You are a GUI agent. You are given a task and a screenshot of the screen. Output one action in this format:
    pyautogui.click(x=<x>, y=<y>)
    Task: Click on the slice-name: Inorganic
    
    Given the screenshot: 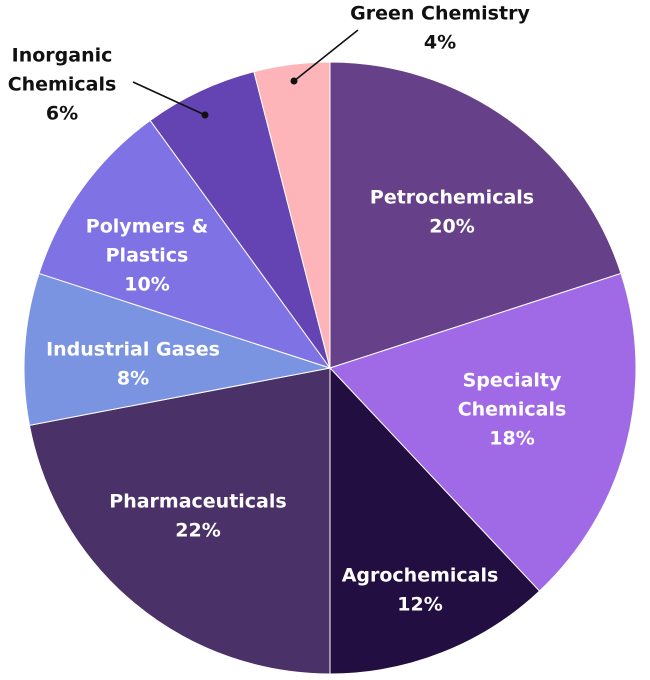 What is the action you would take?
    pyautogui.click(x=62, y=56)
    